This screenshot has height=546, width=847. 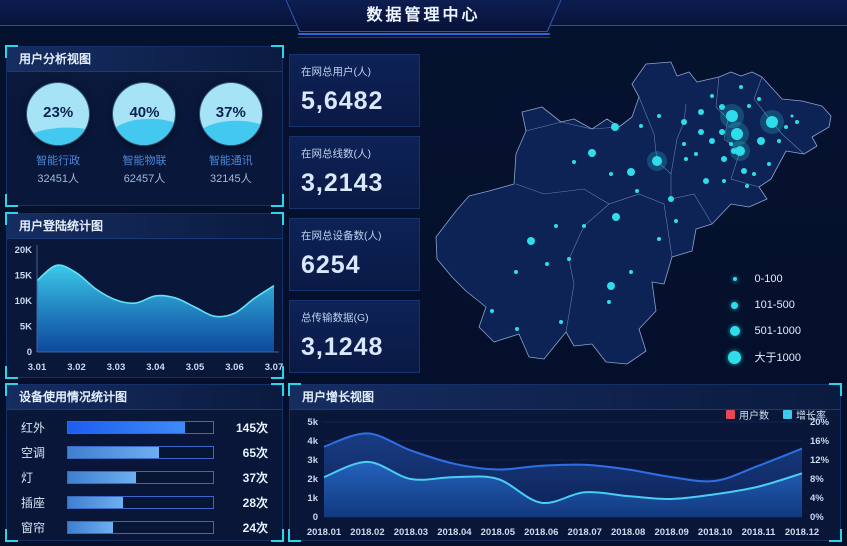 What do you see at coordinates (565, 397) in the screenshot?
I see `panel-title: 用户增长视图` at bounding box center [565, 397].